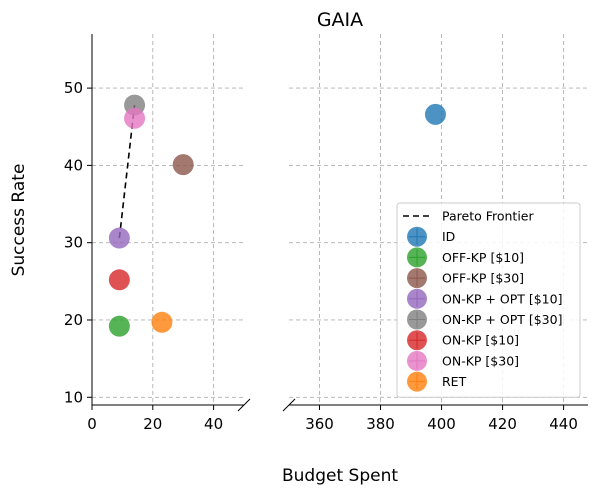  What do you see at coordinates (480, 340) in the screenshot?
I see `legend-label: ON-KP [$10]` at bounding box center [480, 340].